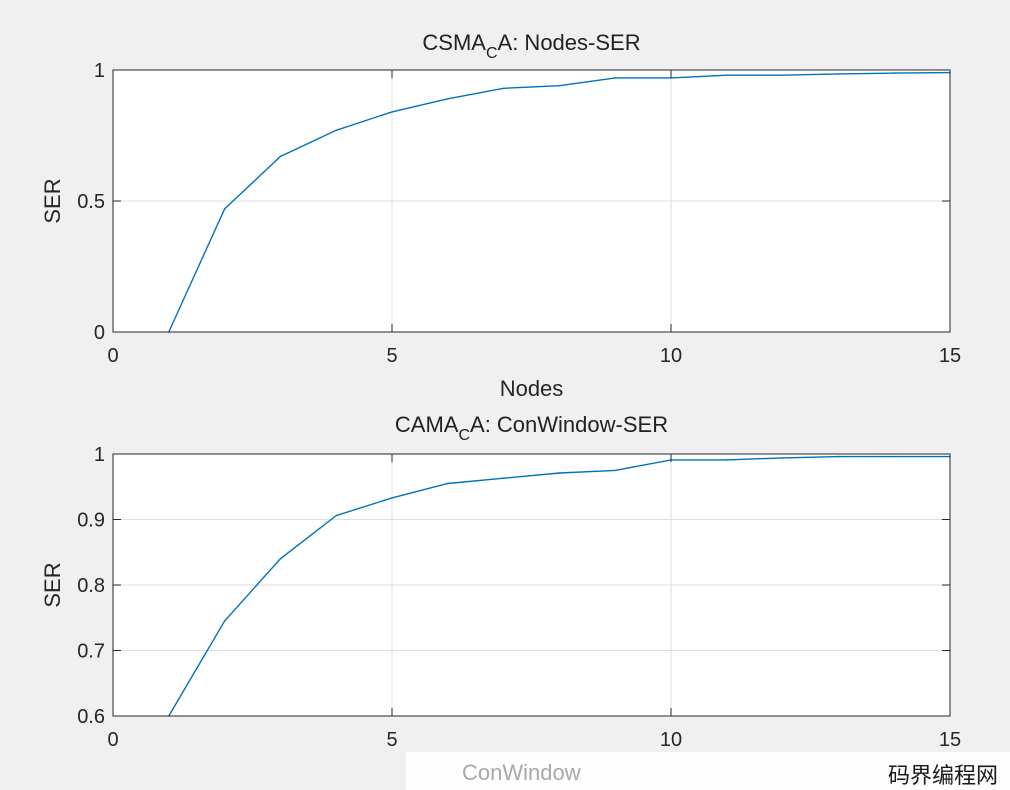  What do you see at coordinates (91, 521) in the screenshot?
I see `y-tick-label: 0.9` at bounding box center [91, 521].